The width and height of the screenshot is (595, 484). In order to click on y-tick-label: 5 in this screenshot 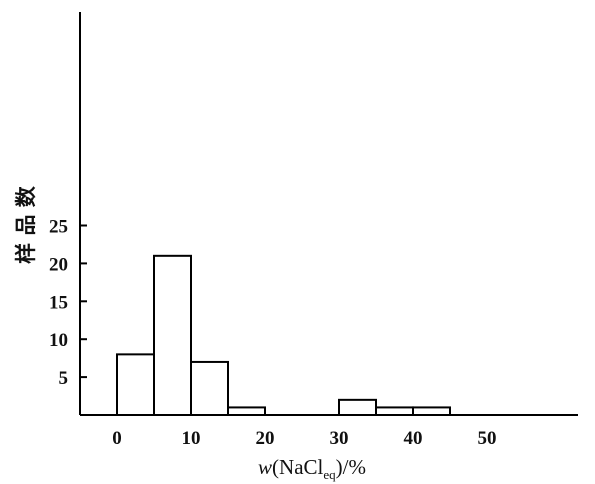, I will do `click(64, 378)`.